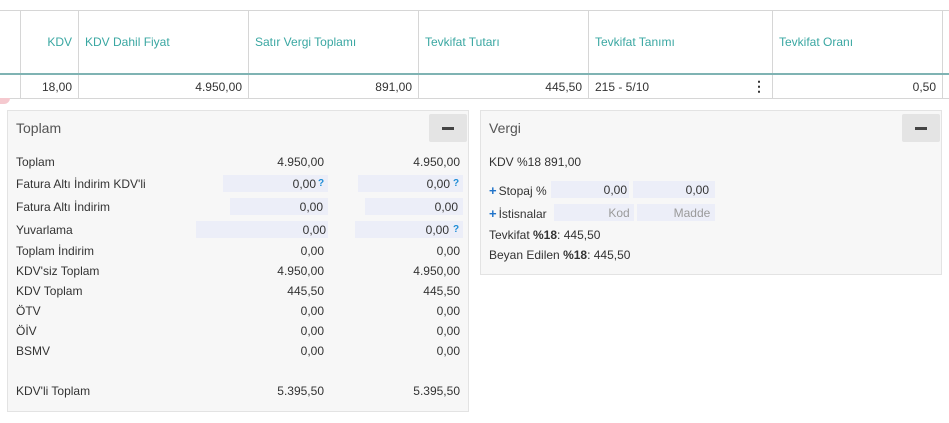 The height and width of the screenshot is (423, 949). What do you see at coordinates (448, 351) in the screenshot?
I see `bsmv-value-2: 0,00` at bounding box center [448, 351].